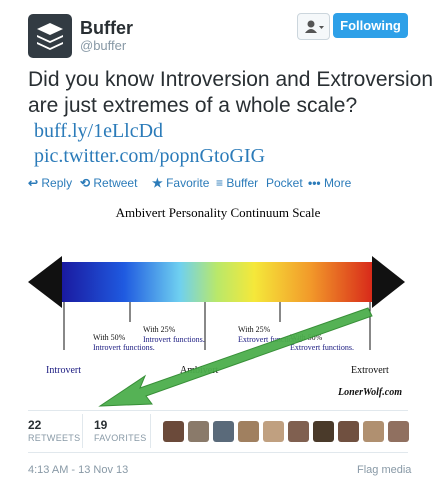 Image resolution: width=436 pixels, height=488 pixels. Describe the element at coordinates (87, 183) in the screenshot. I see `action-icon: ⟲` at that location.